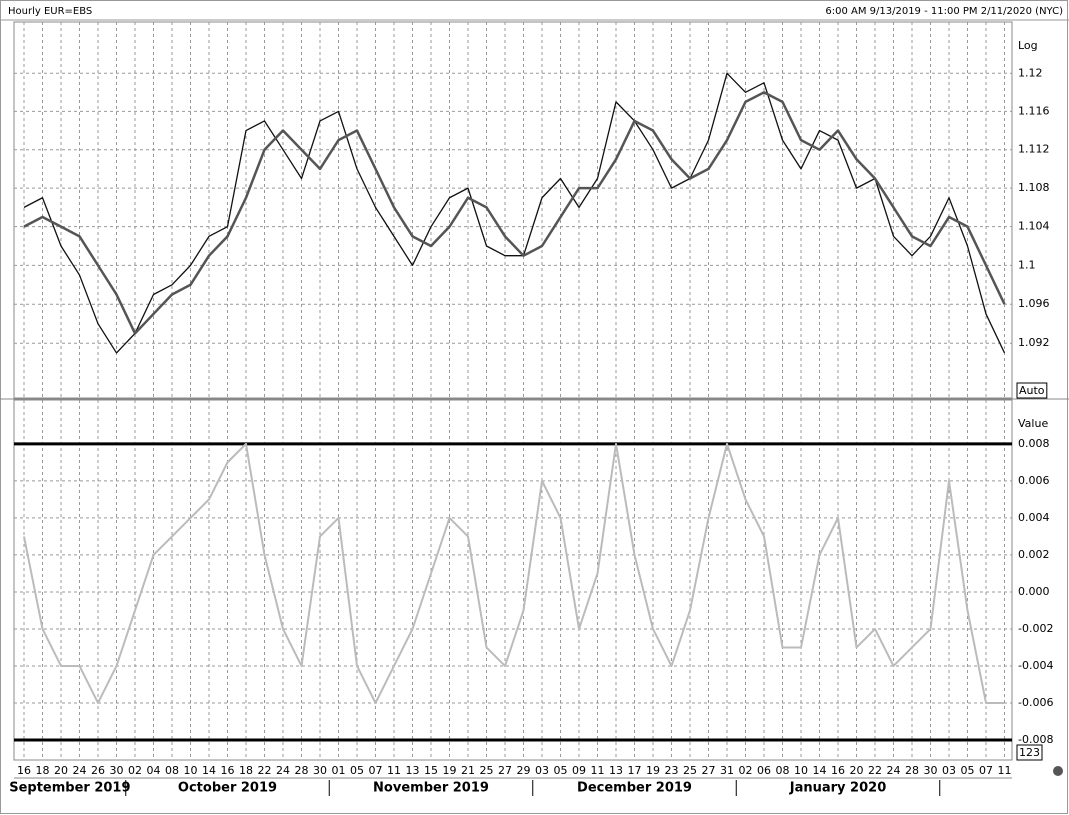  Describe the element at coordinates (1035, 628) in the screenshot. I see `y-tick-label: -0.002` at that location.